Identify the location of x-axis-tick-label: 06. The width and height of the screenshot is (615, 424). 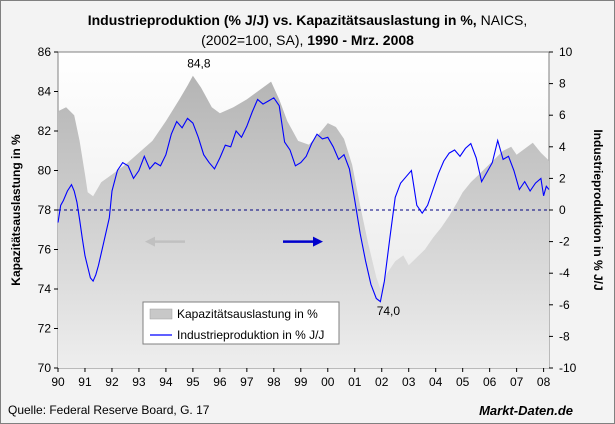
(490, 382).